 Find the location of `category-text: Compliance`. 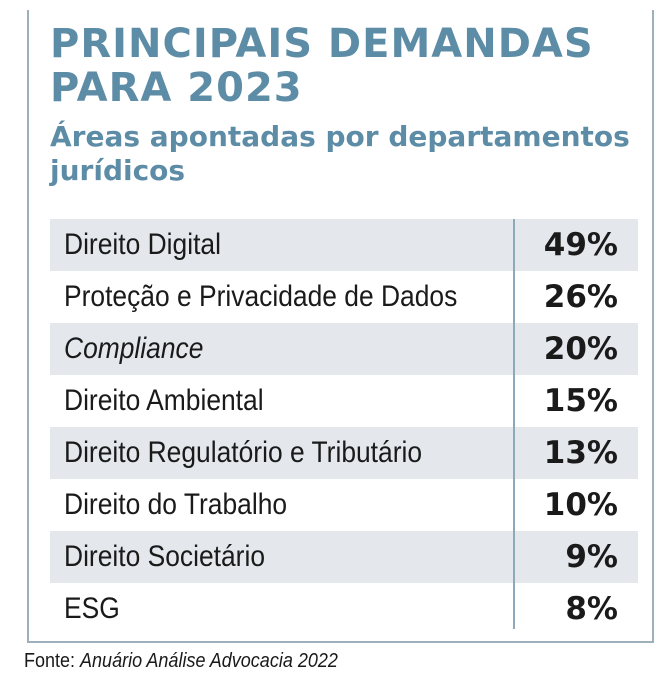

category-text: Compliance is located at coordinates (134, 348).